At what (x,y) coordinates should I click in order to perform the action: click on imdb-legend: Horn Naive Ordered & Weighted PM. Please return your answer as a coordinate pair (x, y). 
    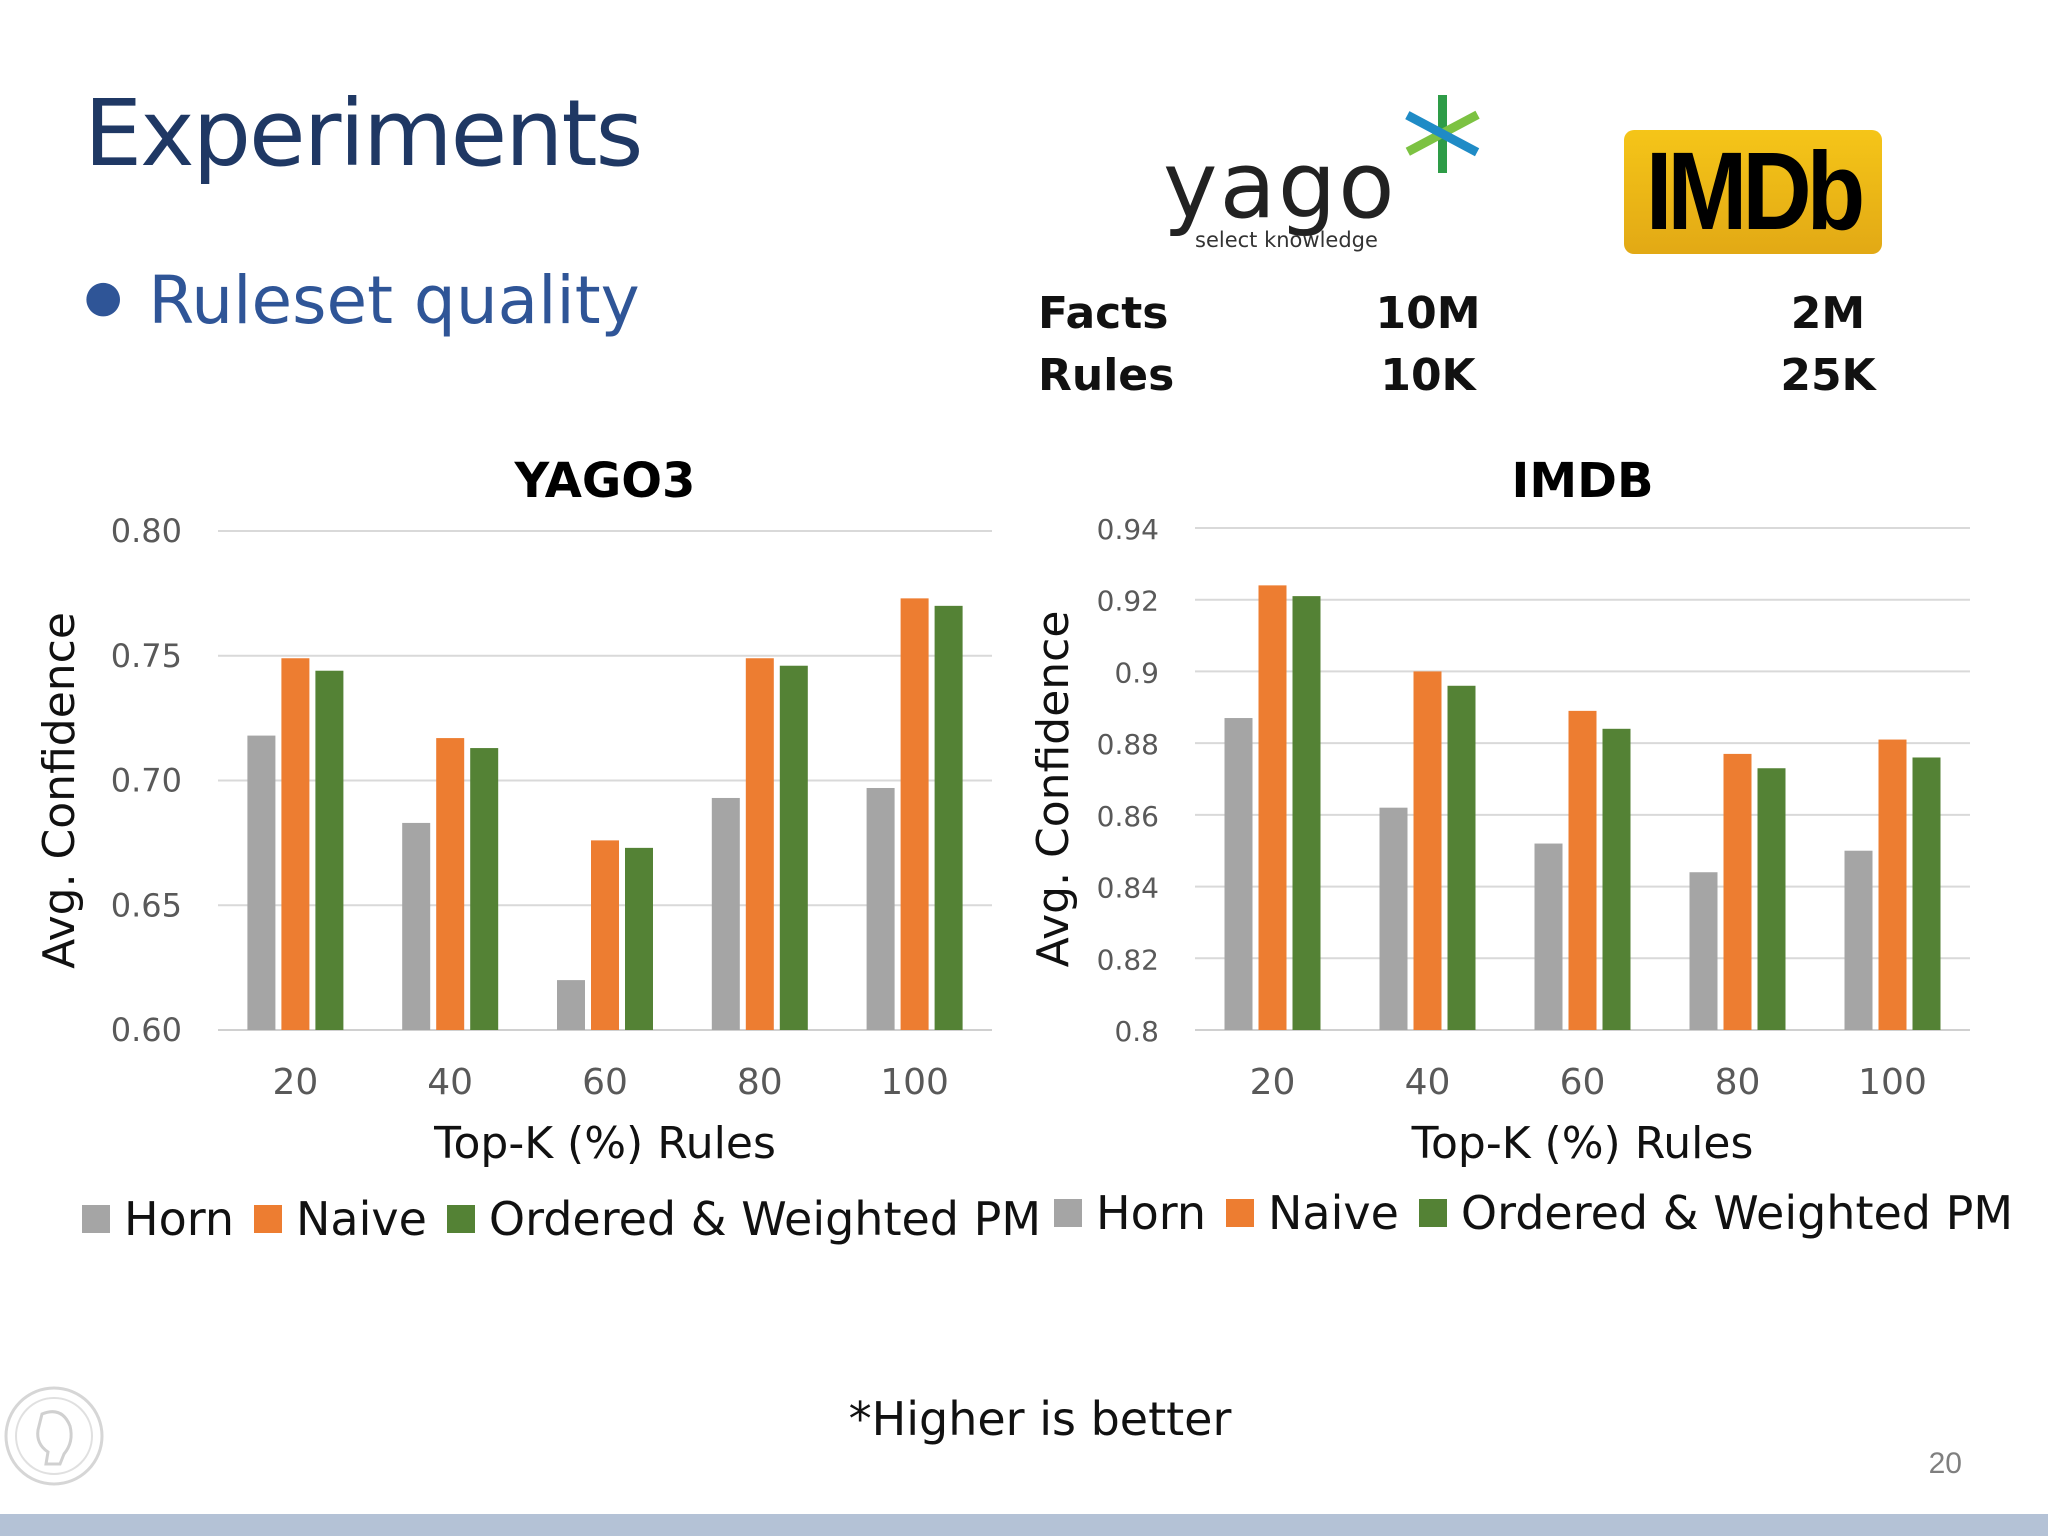
    Looking at the image, I should click on (1533, 1213).